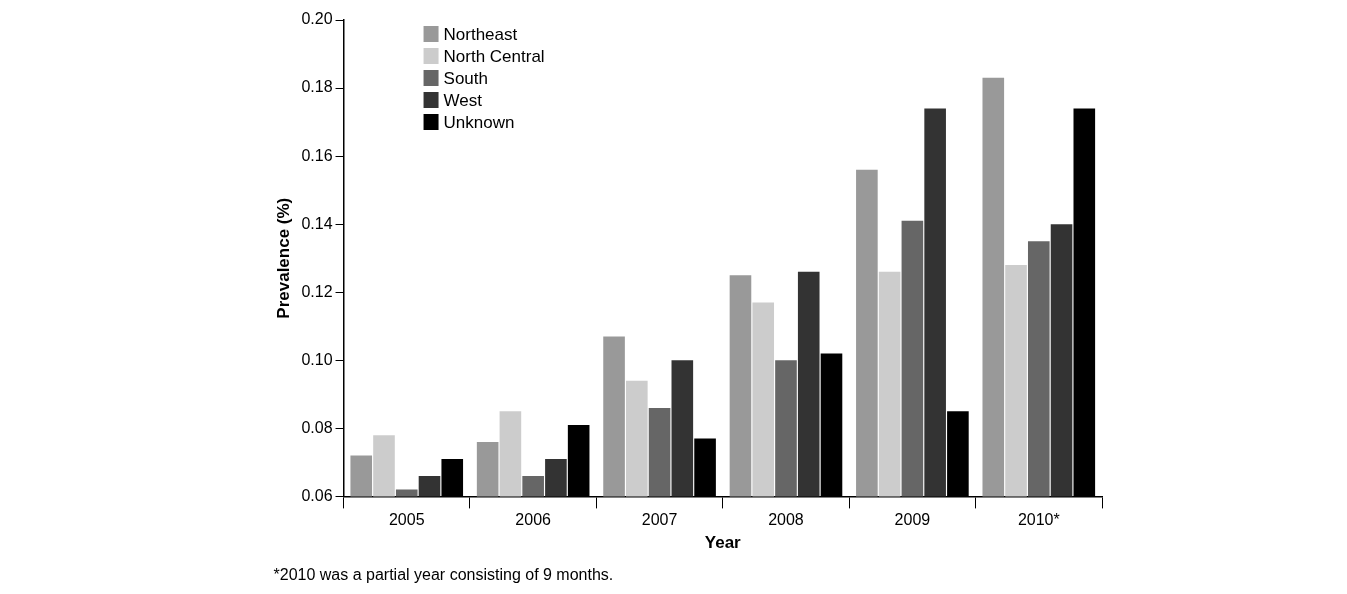 The image size is (1347, 594). I want to click on x-tick-label: 2007, so click(659, 520).